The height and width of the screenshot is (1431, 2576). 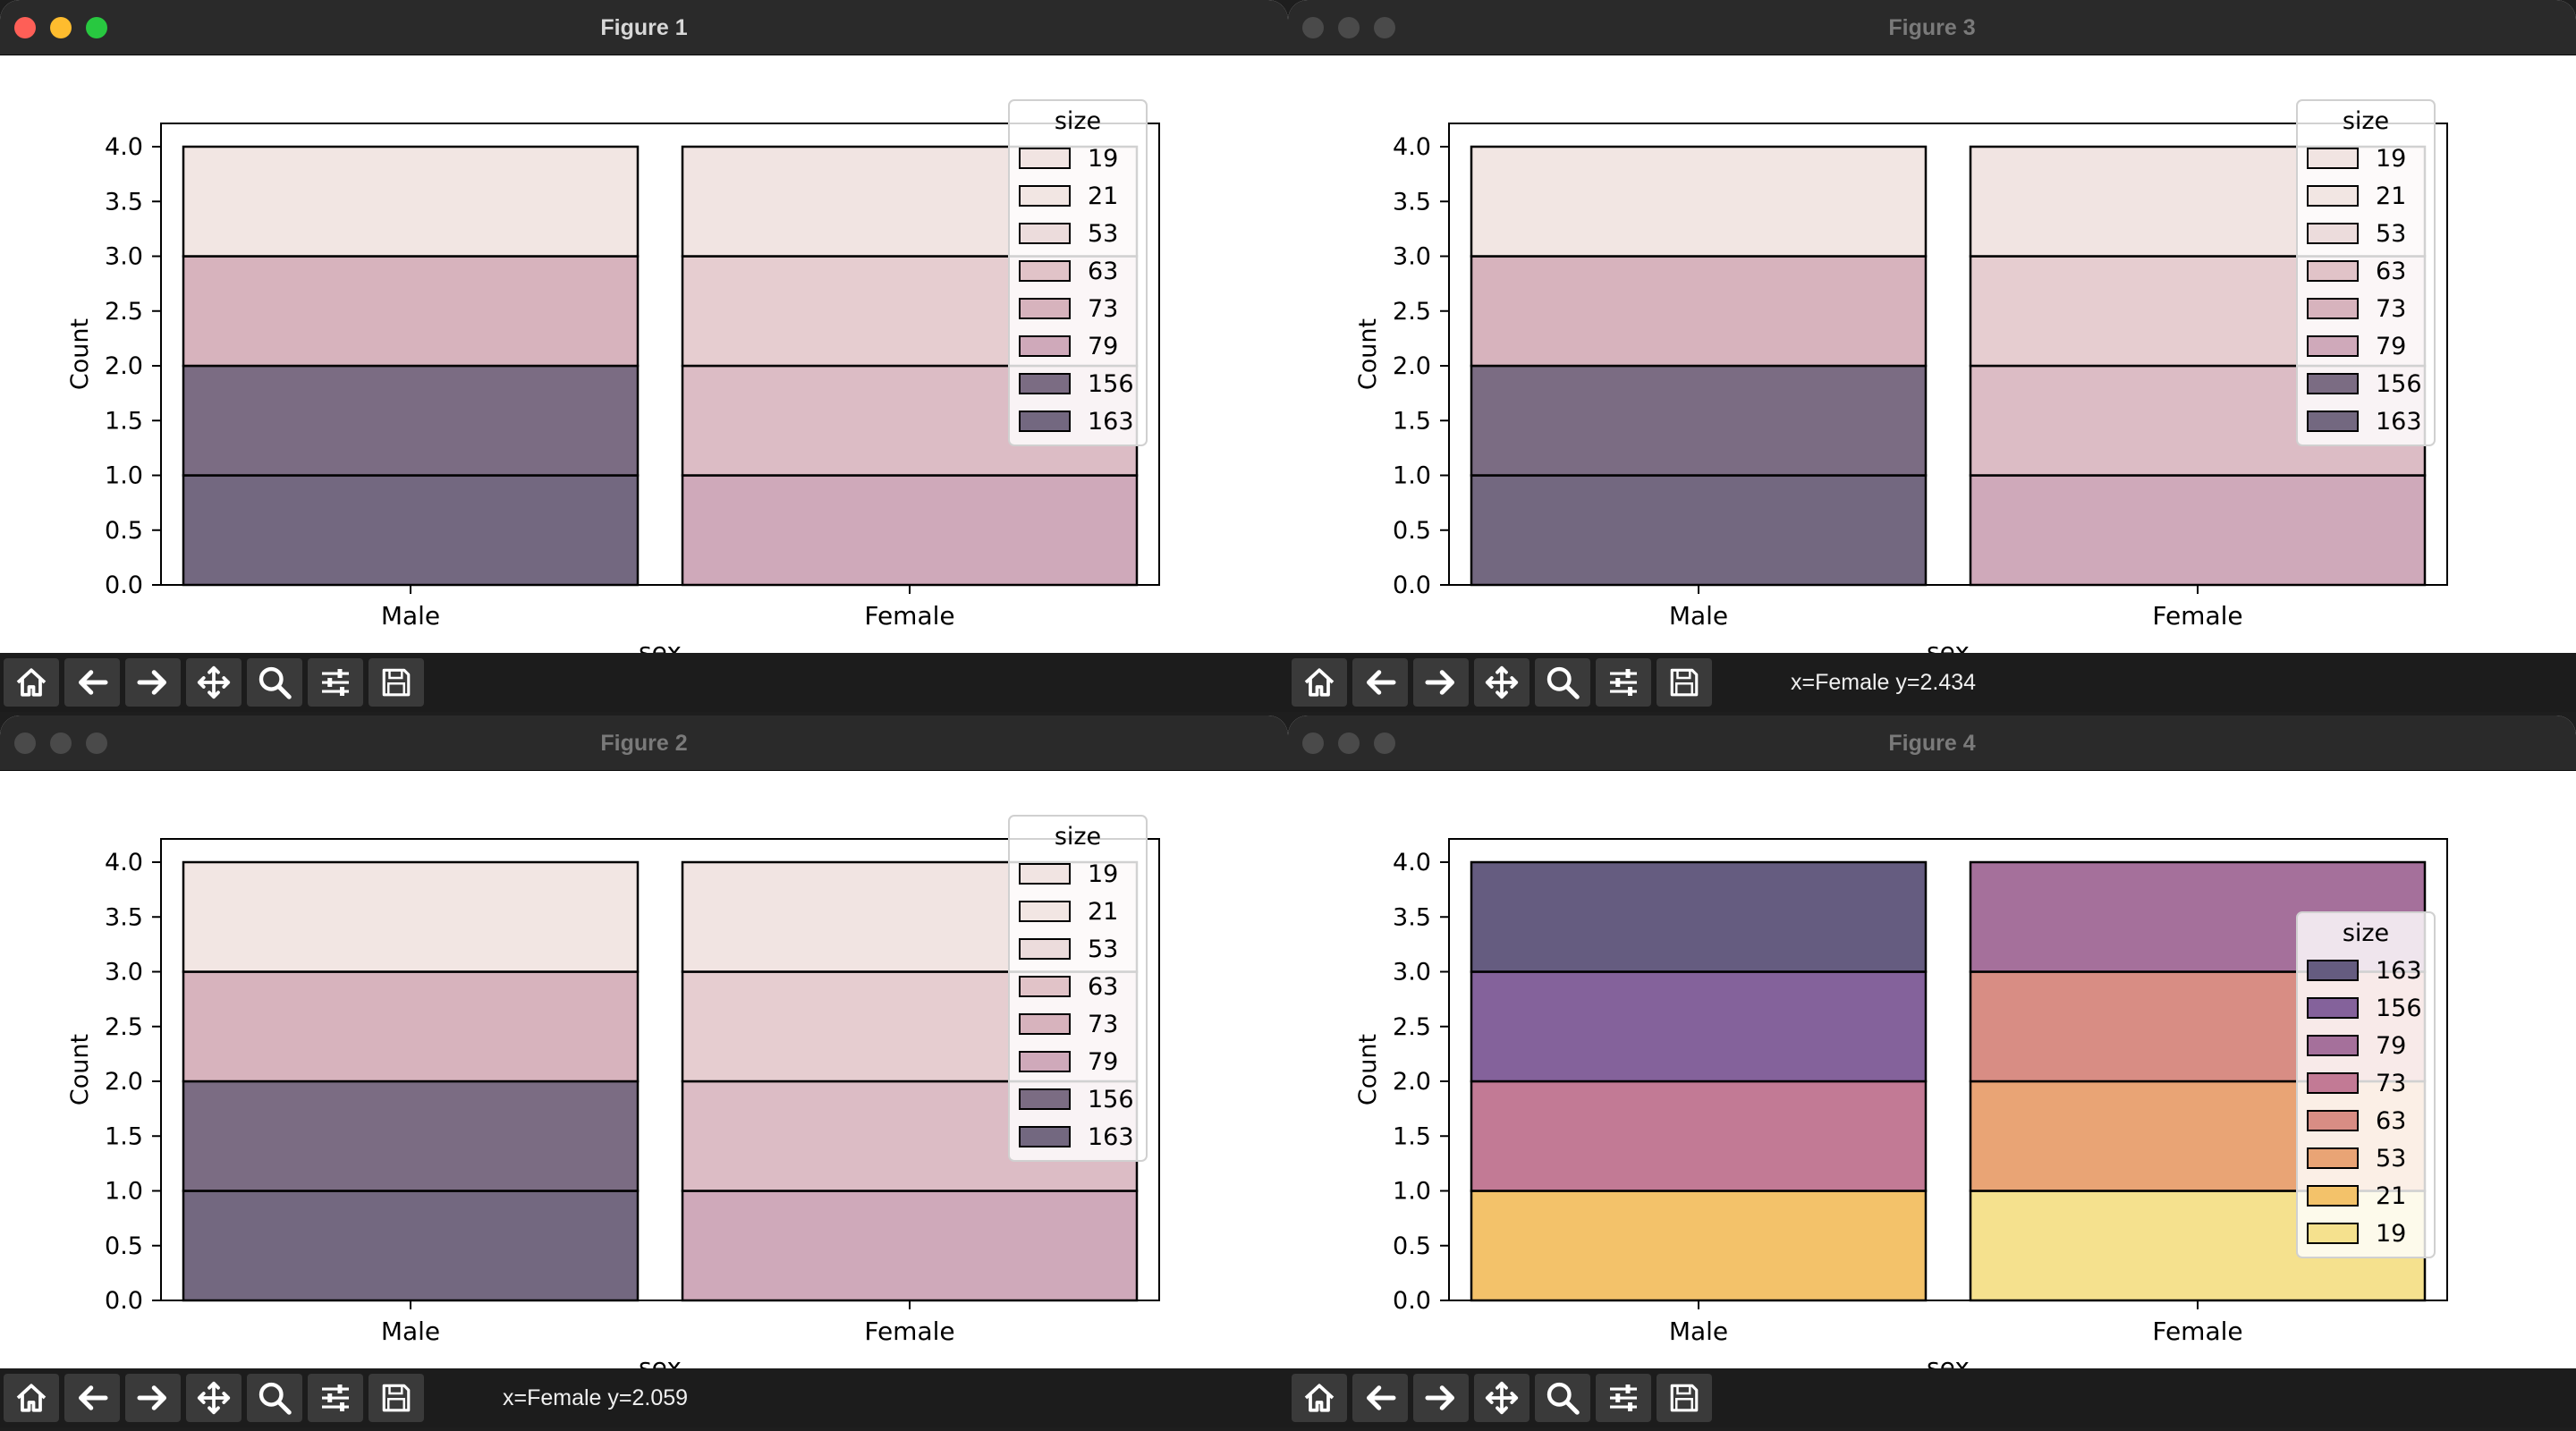 I want to click on title-bar: Figure 3, so click(x=1932, y=28).